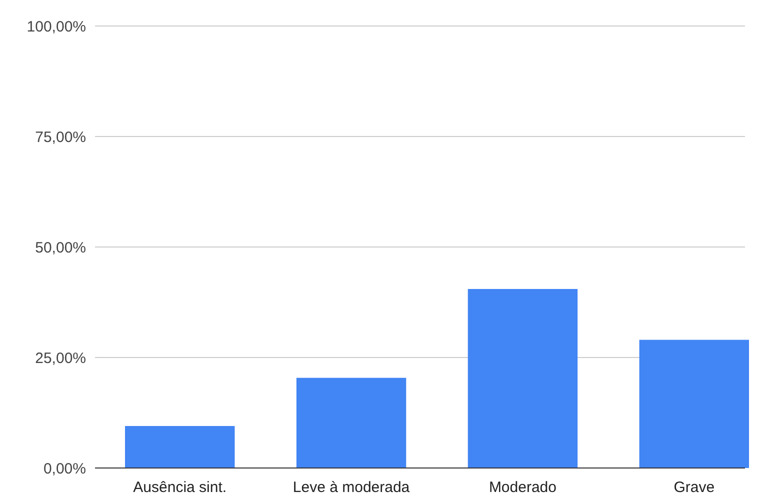  What do you see at coordinates (60, 358) in the screenshot?
I see `y-tick-label: 25,00%` at bounding box center [60, 358].